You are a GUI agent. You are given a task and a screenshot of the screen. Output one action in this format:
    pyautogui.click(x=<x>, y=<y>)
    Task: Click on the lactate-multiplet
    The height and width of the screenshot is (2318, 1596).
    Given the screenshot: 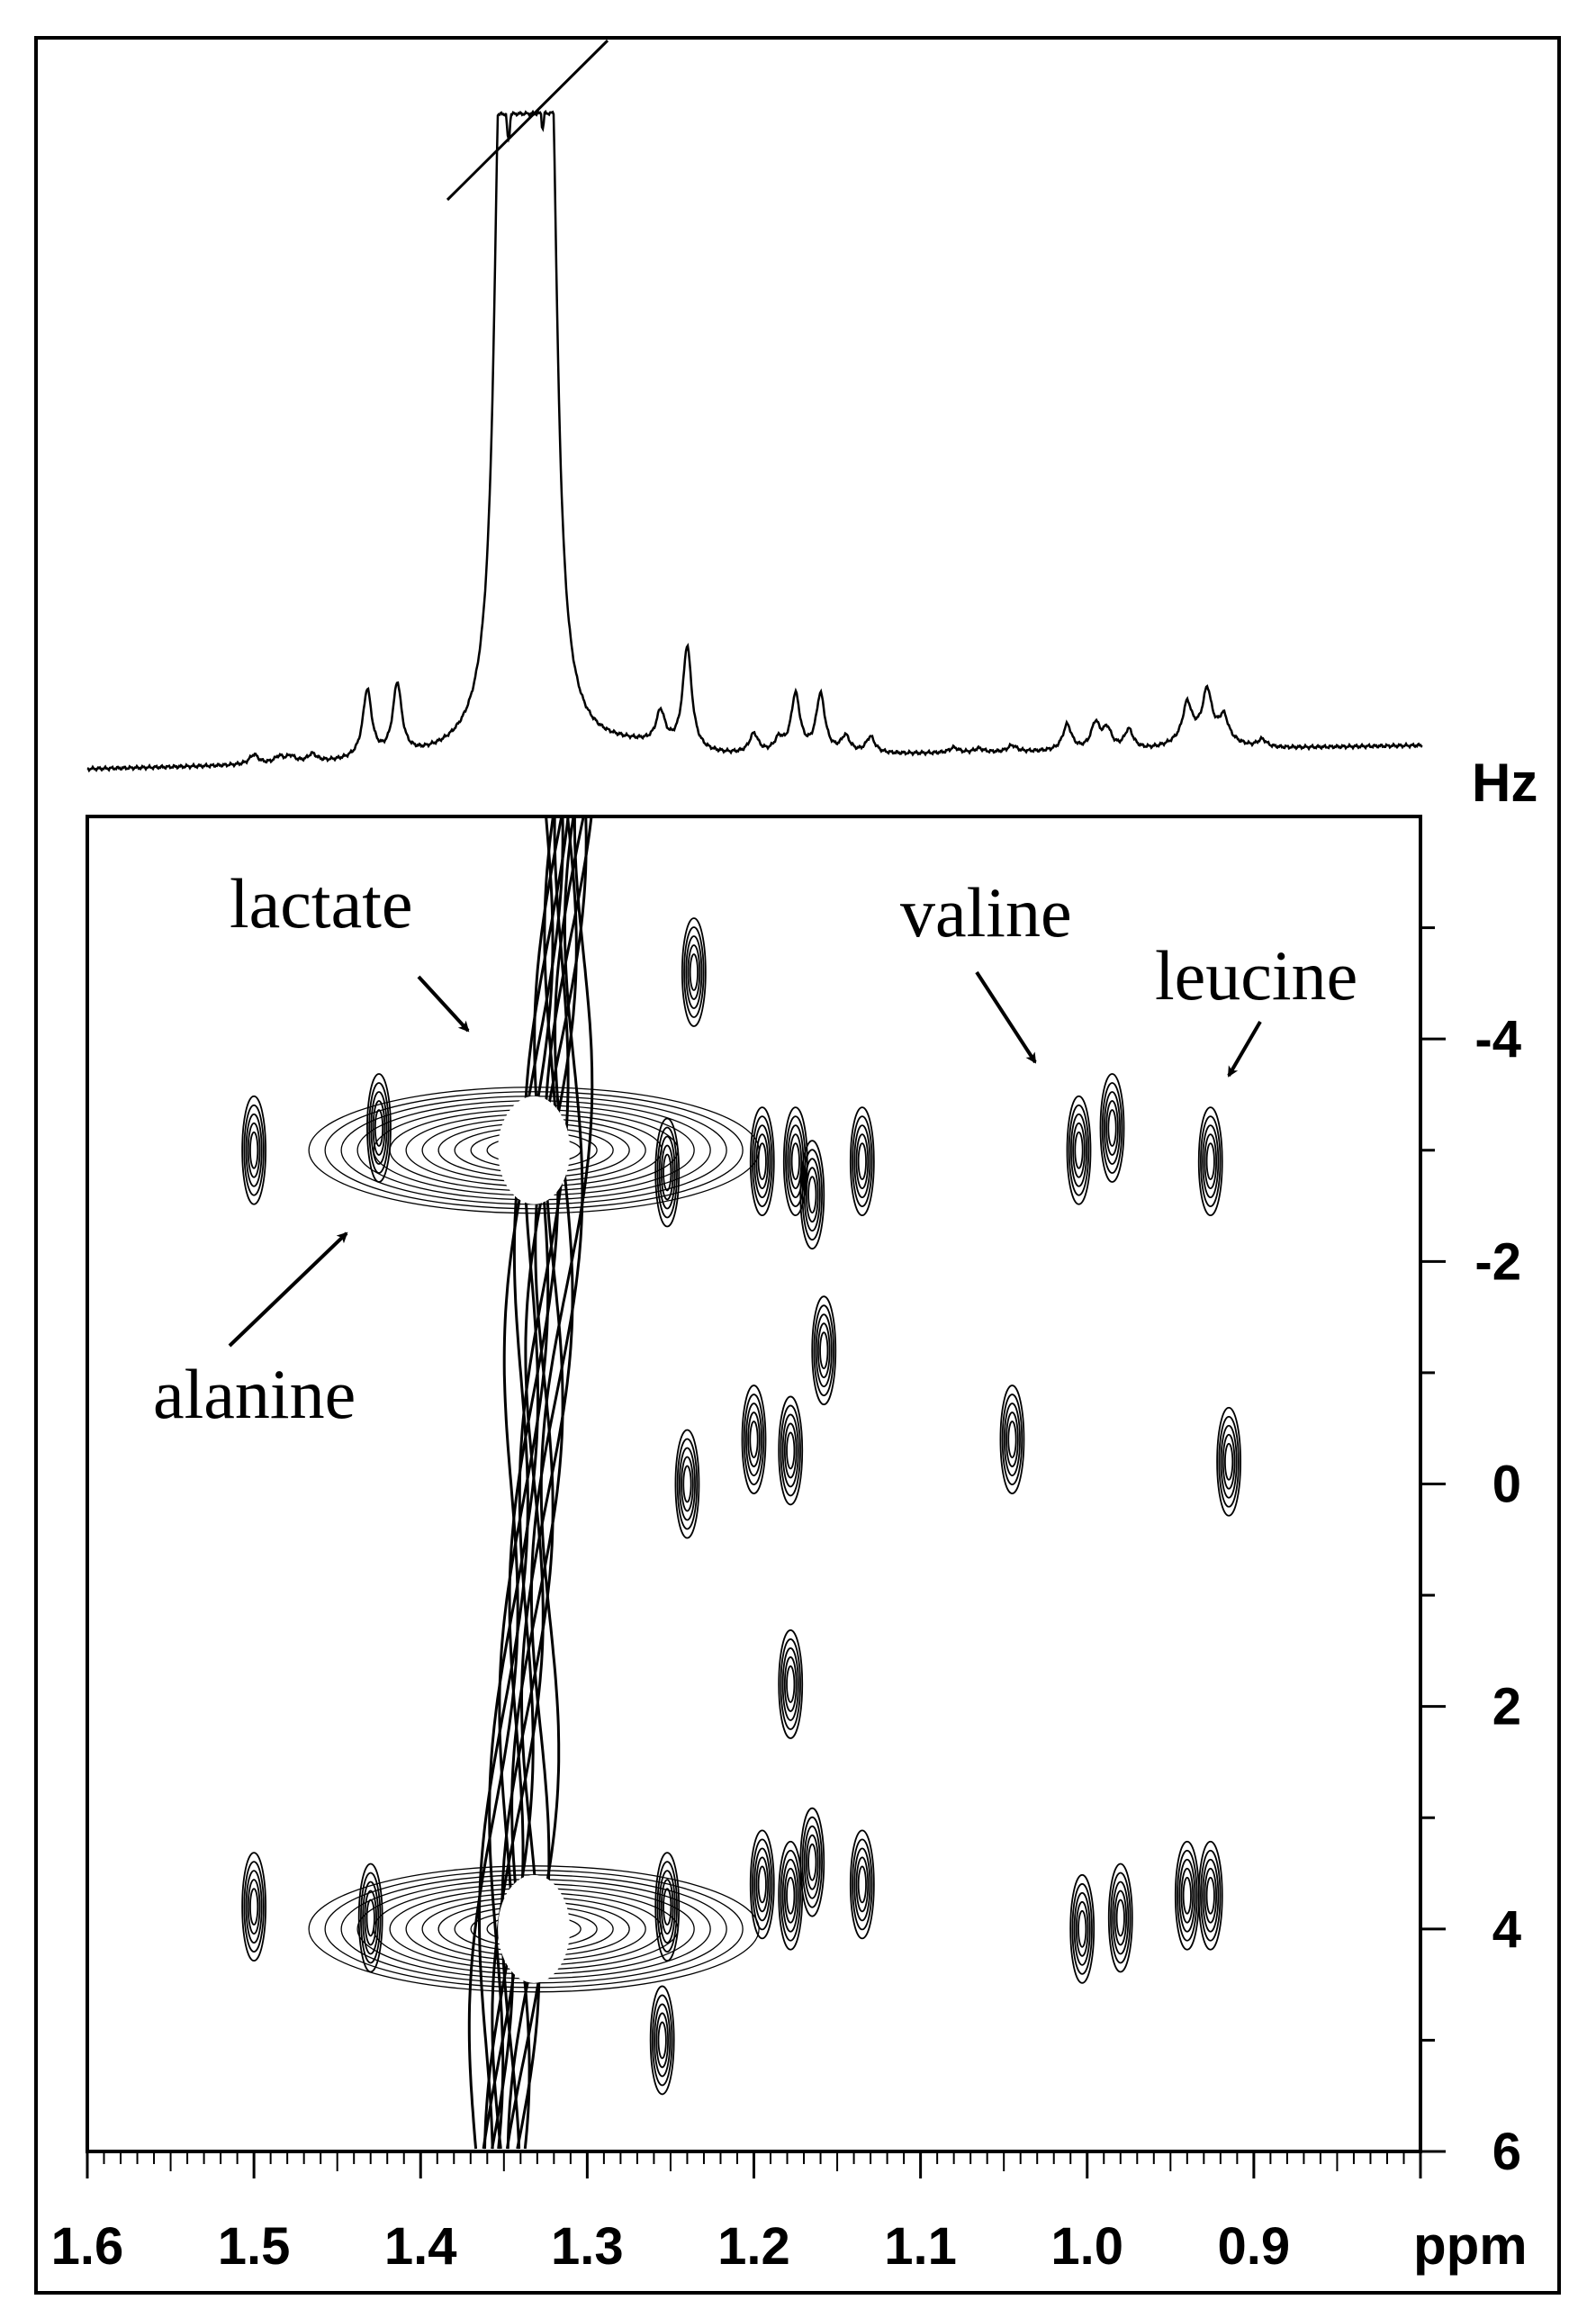 What is the action you would take?
    pyautogui.click(x=534, y=1929)
    